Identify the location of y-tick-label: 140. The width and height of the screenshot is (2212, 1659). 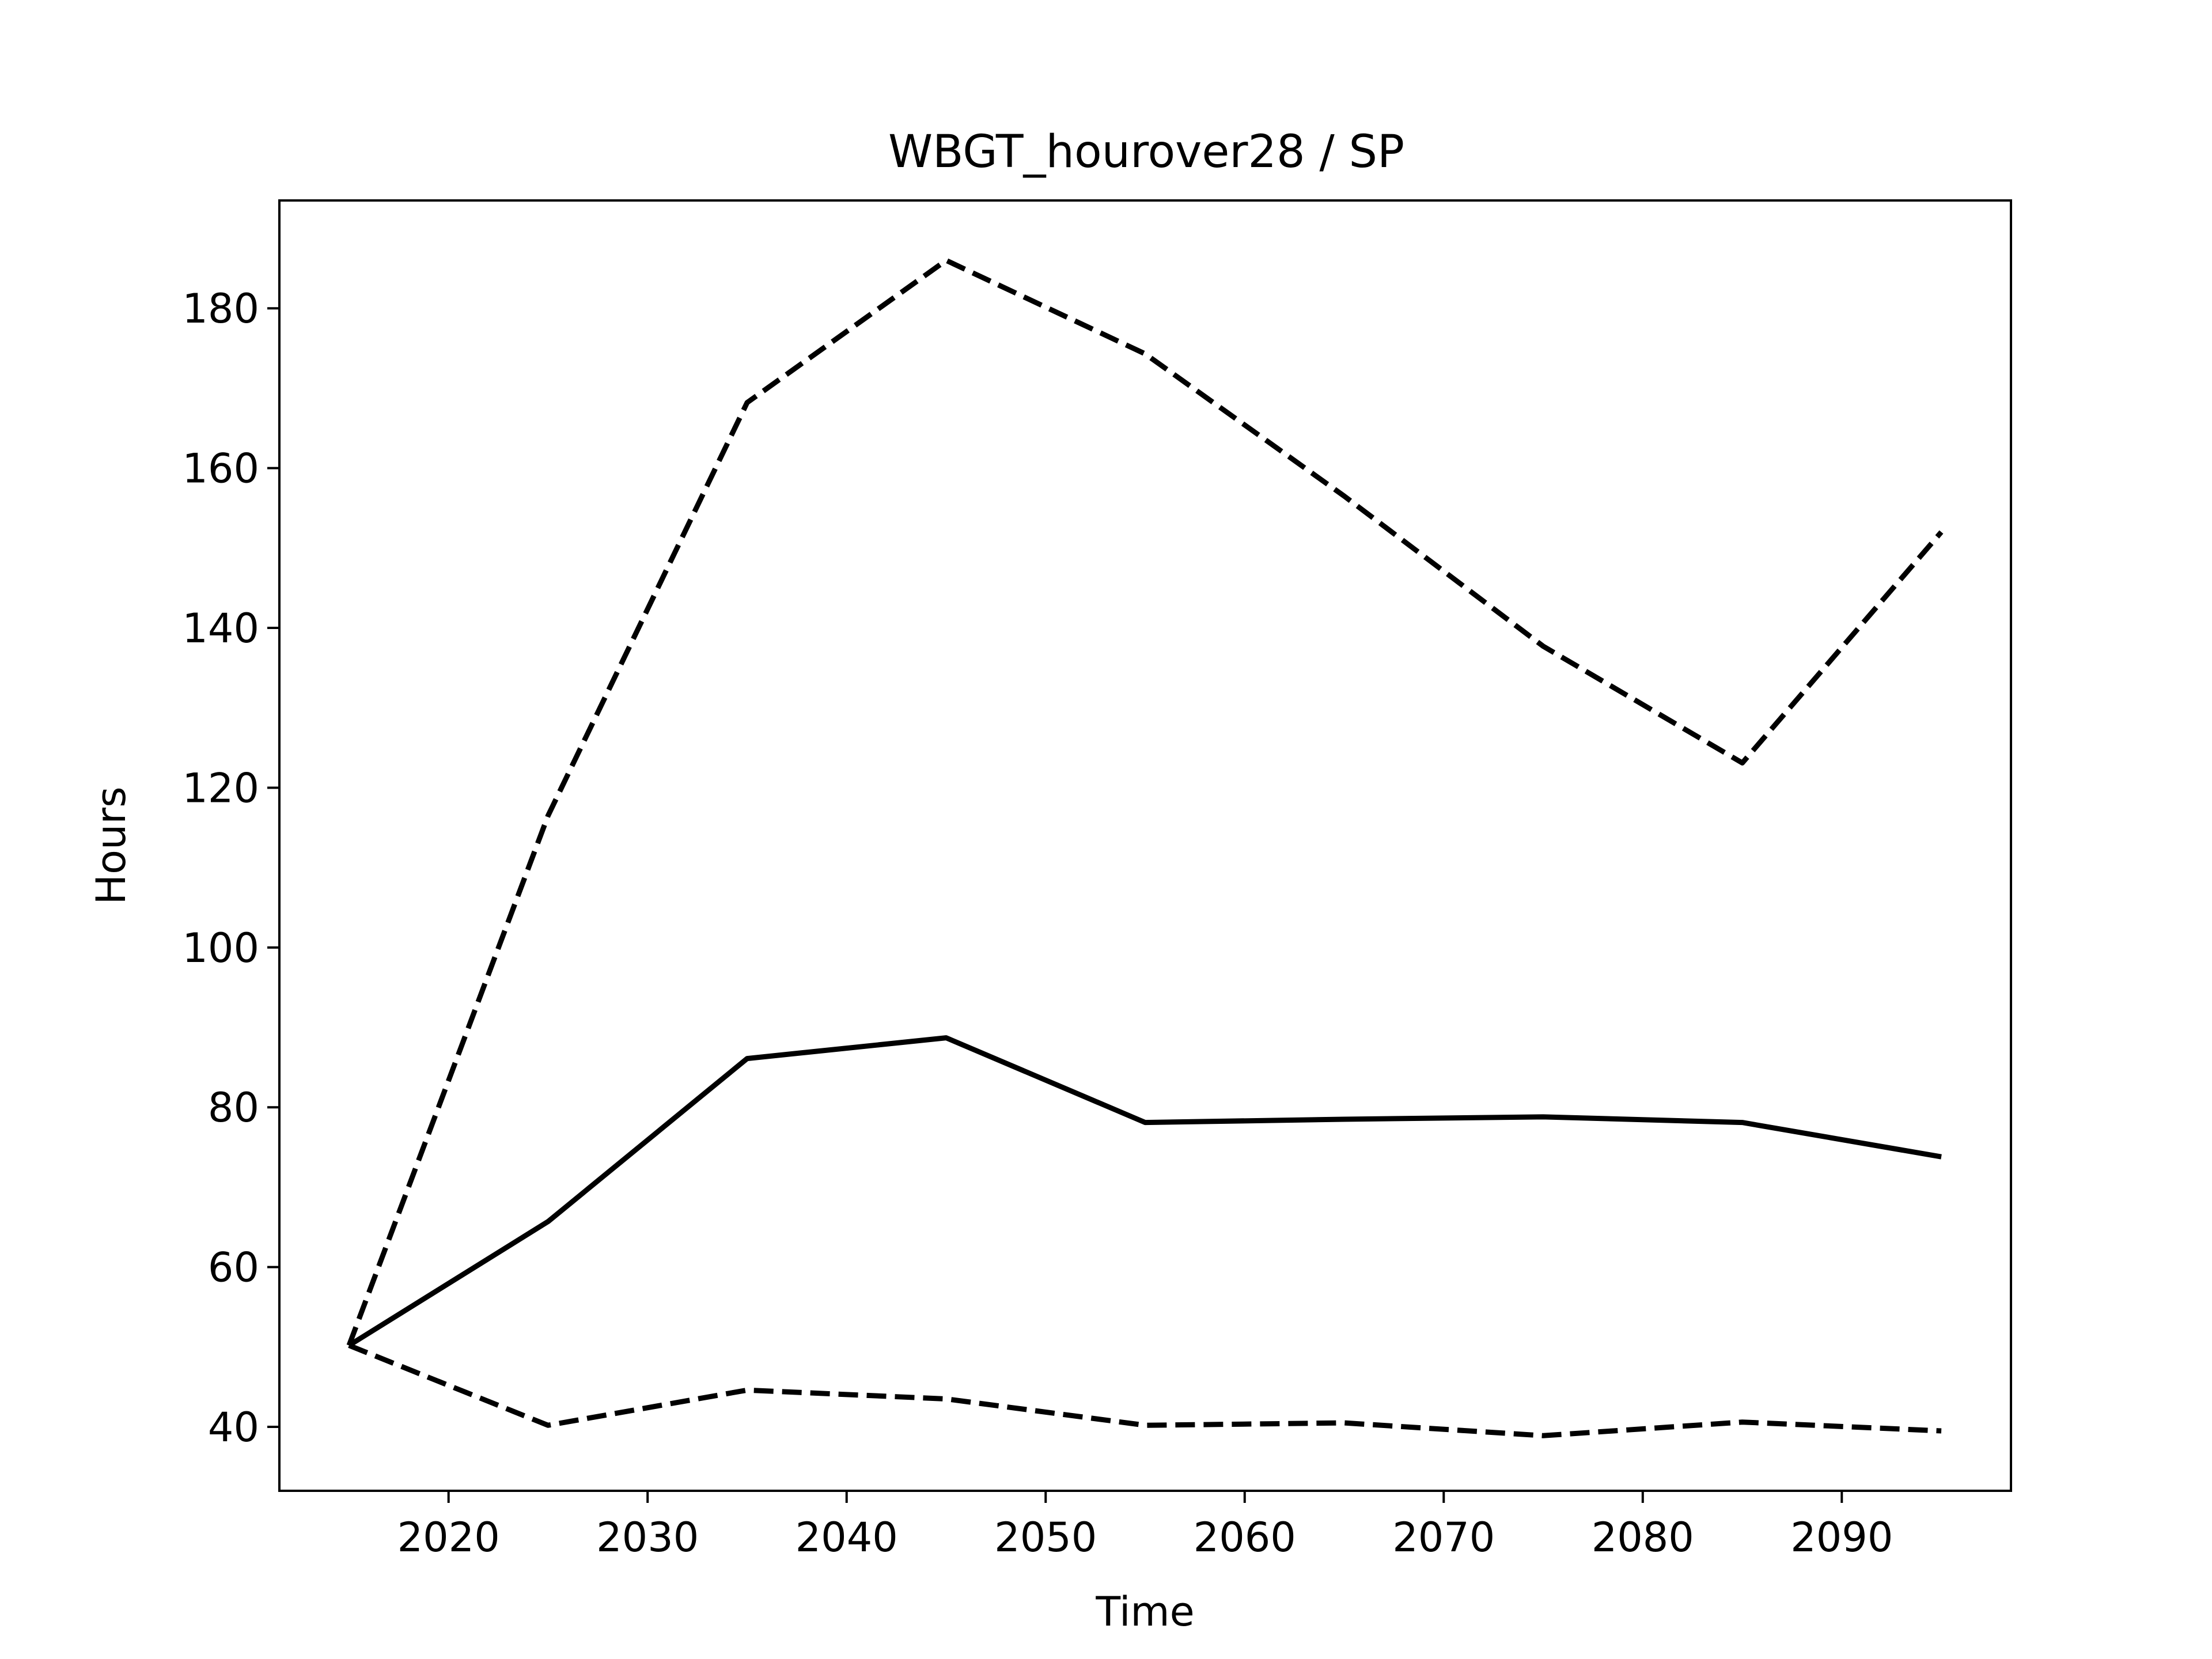
(220, 628).